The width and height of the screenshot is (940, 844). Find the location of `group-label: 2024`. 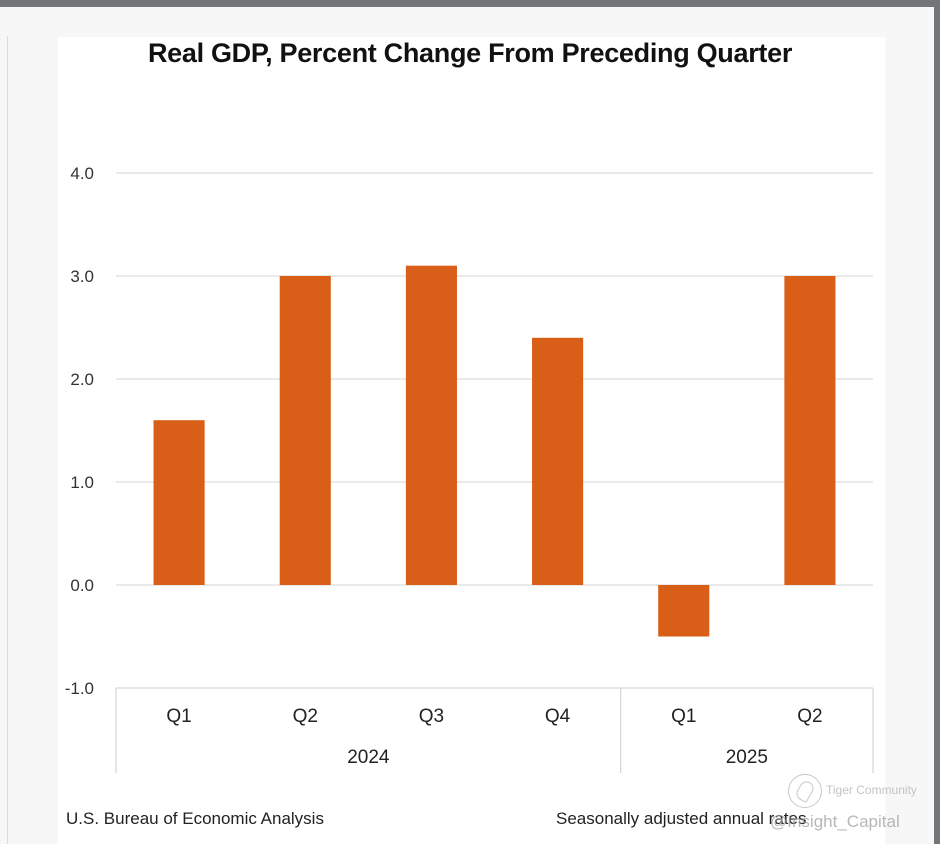

group-label: 2024 is located at coordinates (368, 757).